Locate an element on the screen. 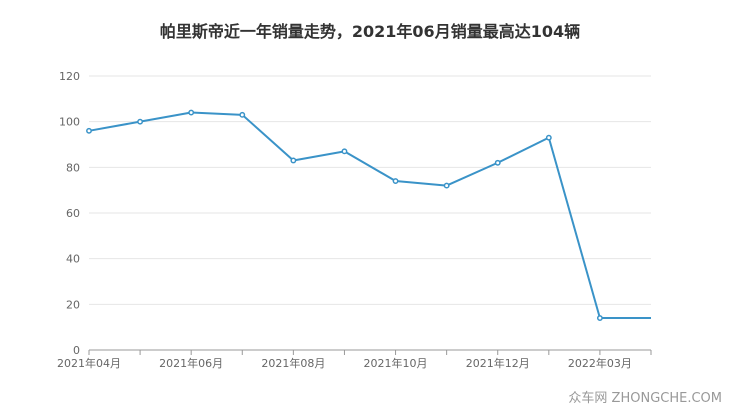 This screenshot has width=740, height=417. y-tick-label-0: 0 is located at coordinates (76, 350).